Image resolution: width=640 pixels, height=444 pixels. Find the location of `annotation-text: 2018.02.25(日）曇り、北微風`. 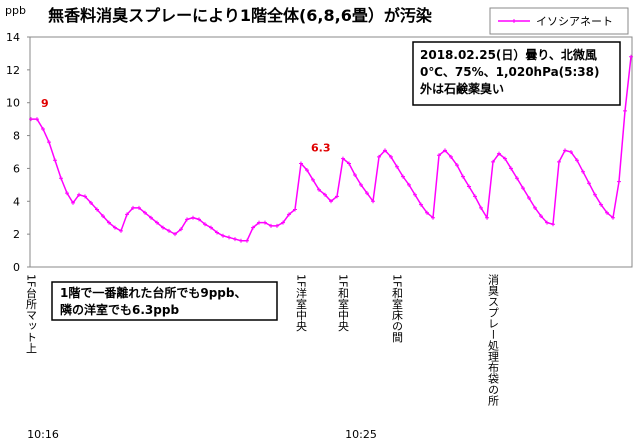

annotation-text: 2018.02.25(日）曇り、北微風 is located at coordinates (508, 54).